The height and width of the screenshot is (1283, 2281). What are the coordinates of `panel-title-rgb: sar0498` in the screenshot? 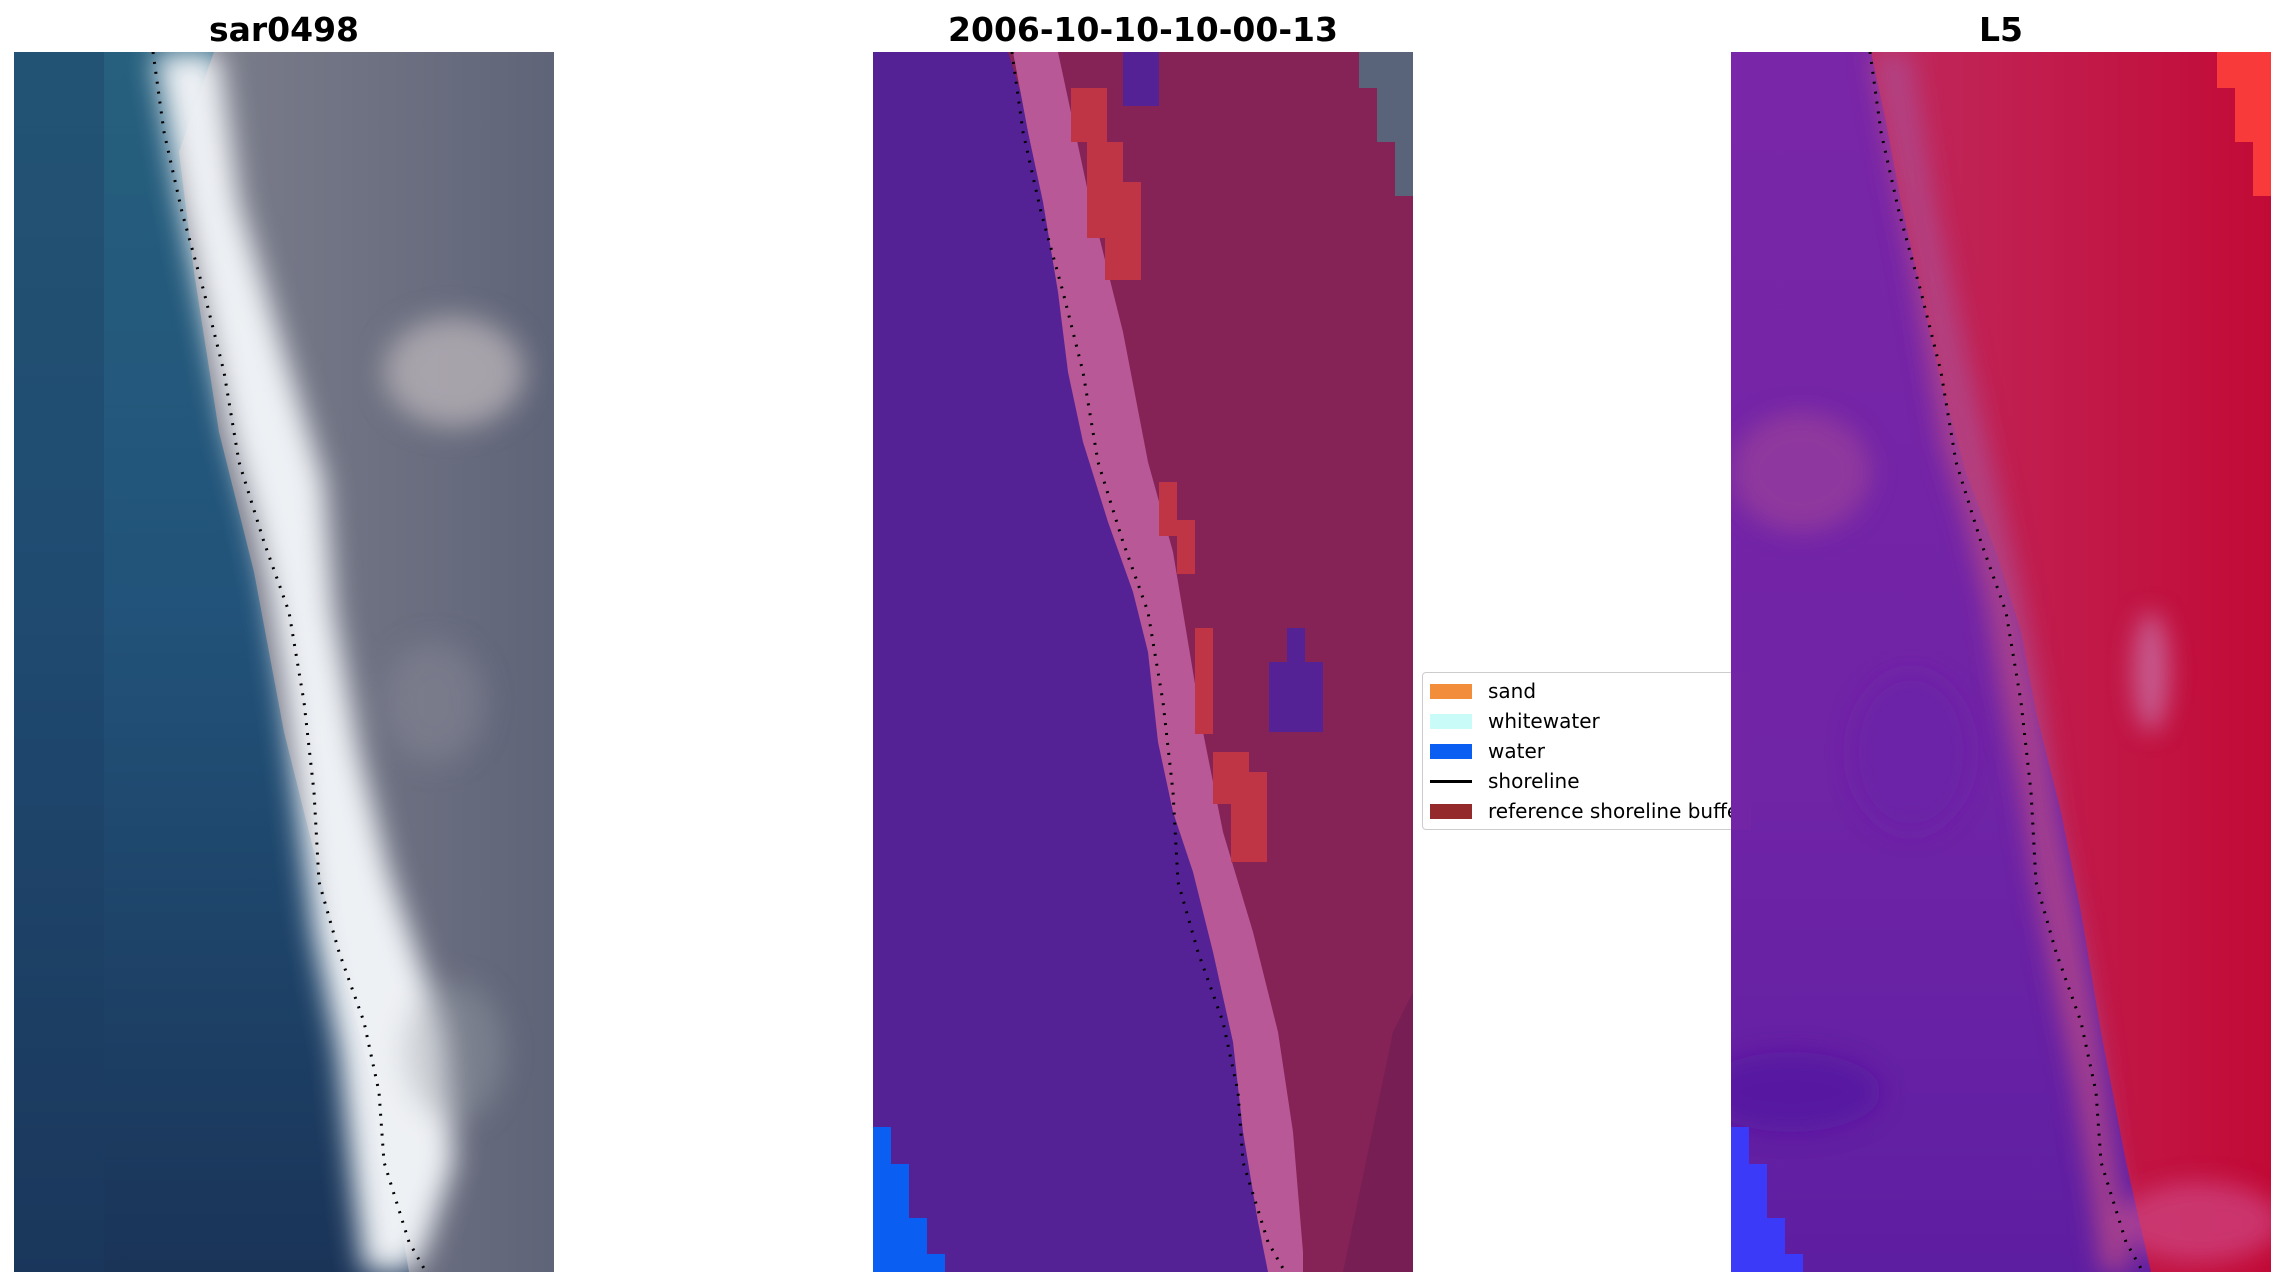 It's located at (284, 29).